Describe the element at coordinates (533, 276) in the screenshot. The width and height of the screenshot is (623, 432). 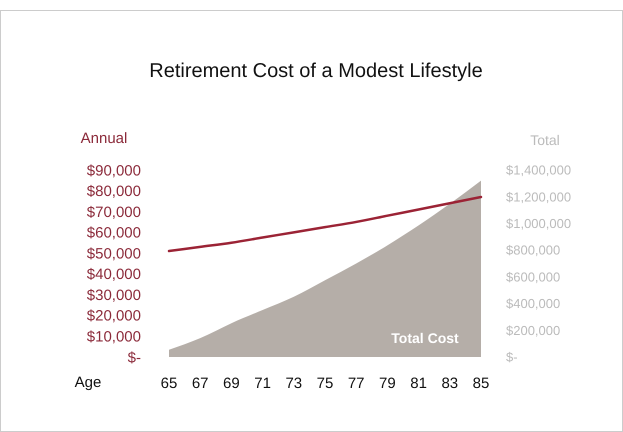
I see `y2-tick-label: $600,000` at that location.